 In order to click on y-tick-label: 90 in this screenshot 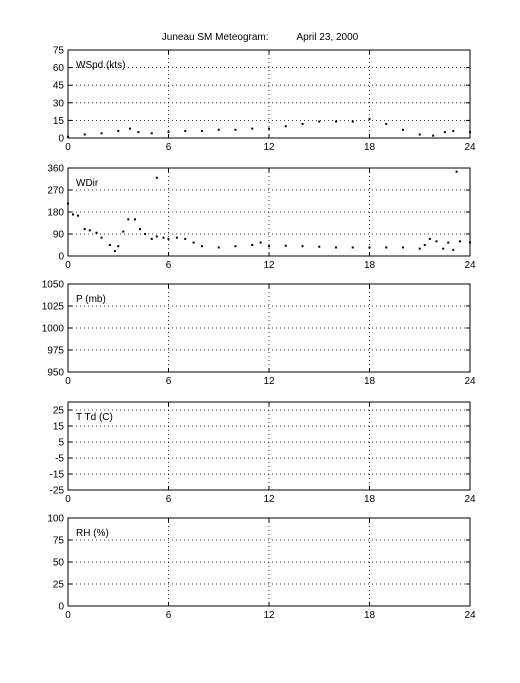, I will do `click(59, 235)`.